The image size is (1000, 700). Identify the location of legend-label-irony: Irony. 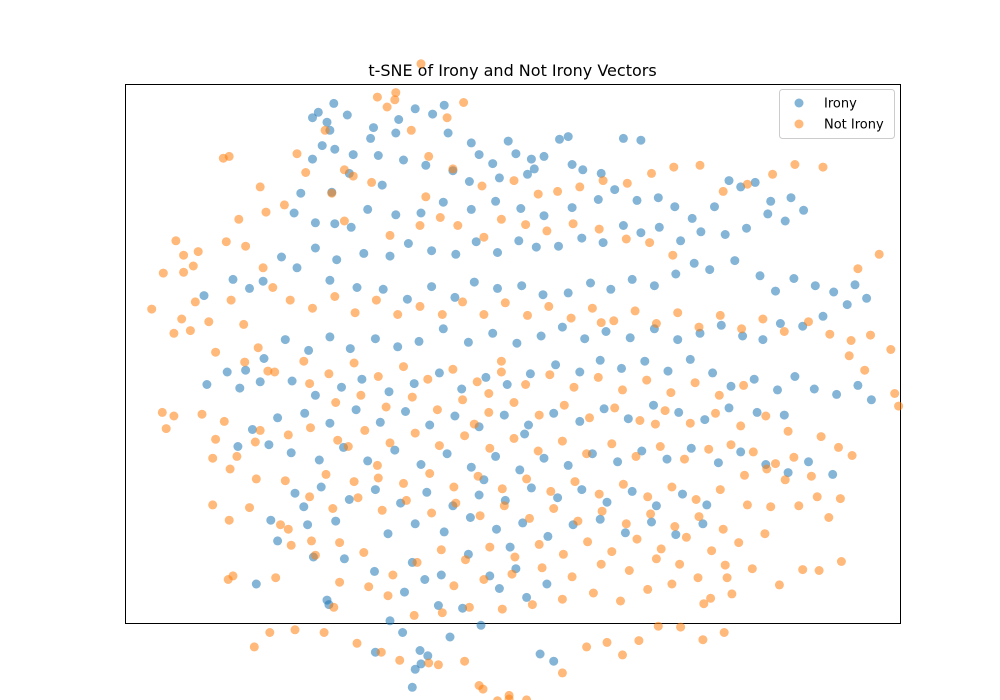
(840, 104).